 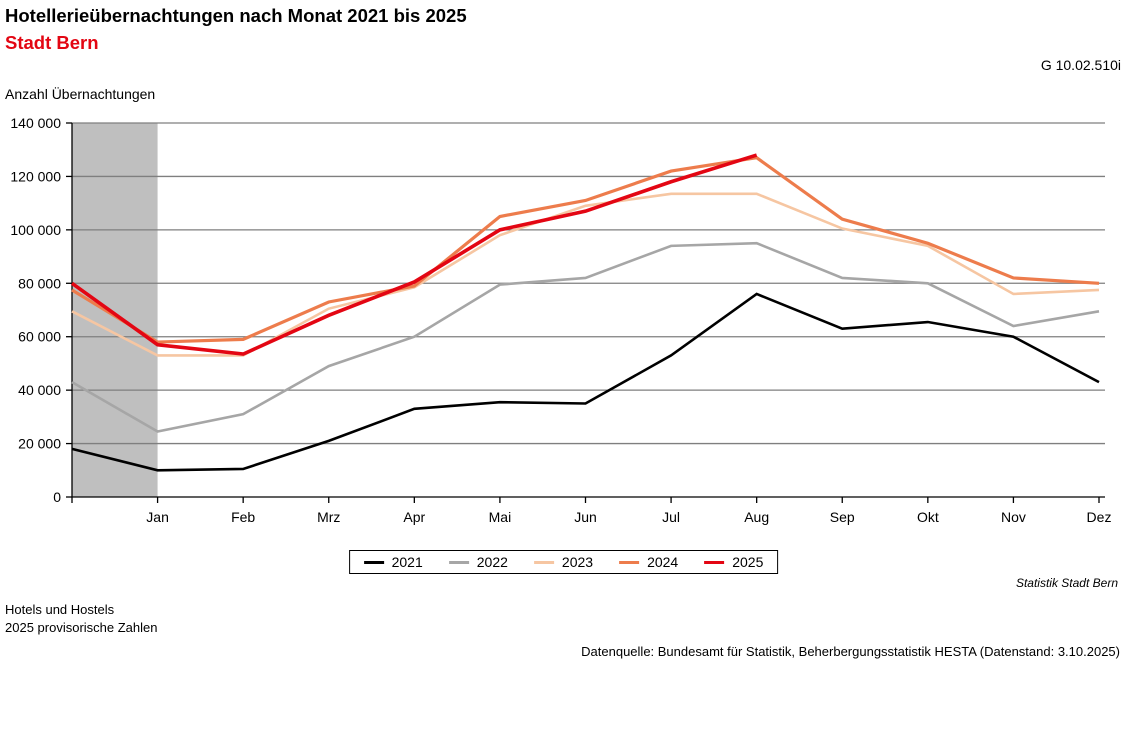 I want to click on legend-item-2023: 2023, so click(x=563, y=562).